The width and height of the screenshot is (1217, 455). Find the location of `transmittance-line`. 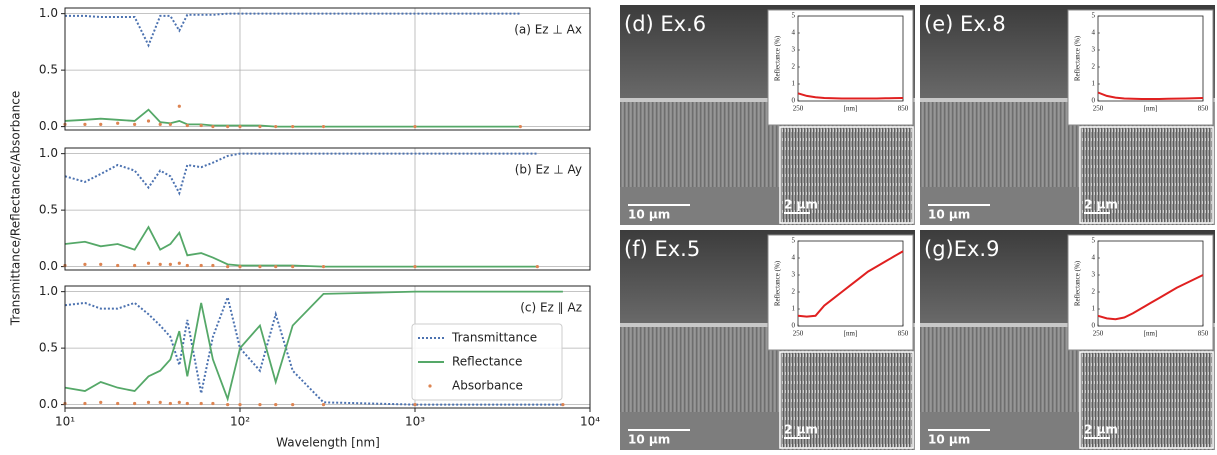

transmittance-line is located at coordinates (301, 174).